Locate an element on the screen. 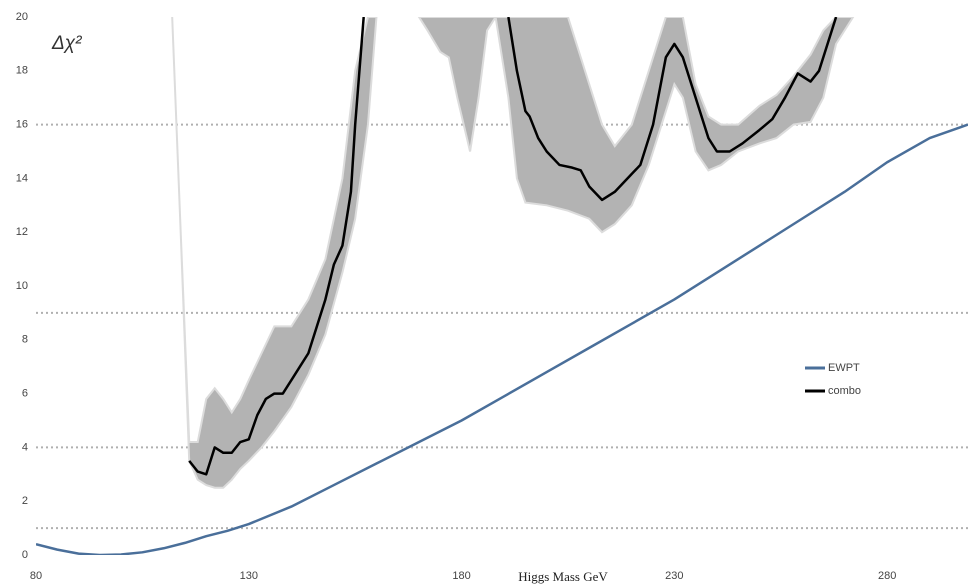 The image size is (968, 587). y-tick-label: 8 is located at coordinates (25, 340).